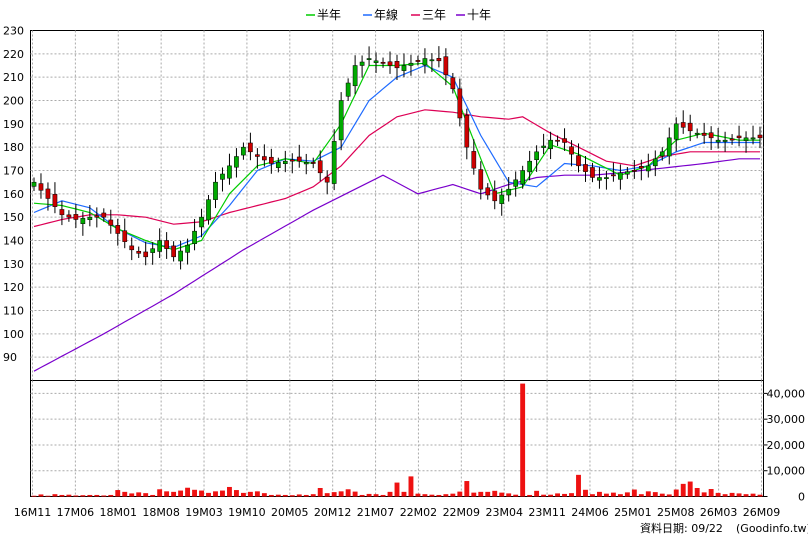 This screenshot has height=540, width=808. I want to click on x-tick-label: 23M04, so click(504, 512).